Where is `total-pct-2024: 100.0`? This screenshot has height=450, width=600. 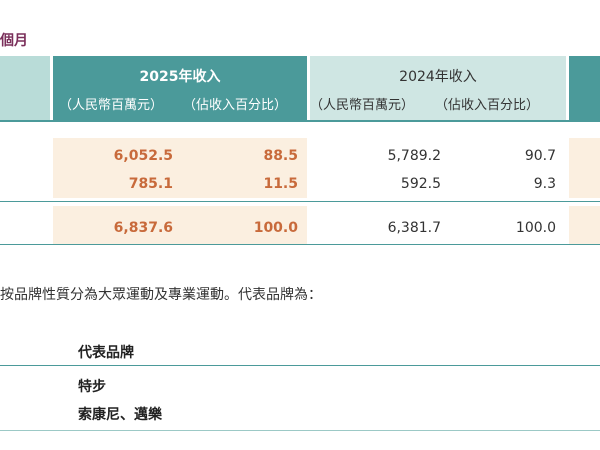 total-pct-2024: 100.0 is located at coordinates (535, 228).